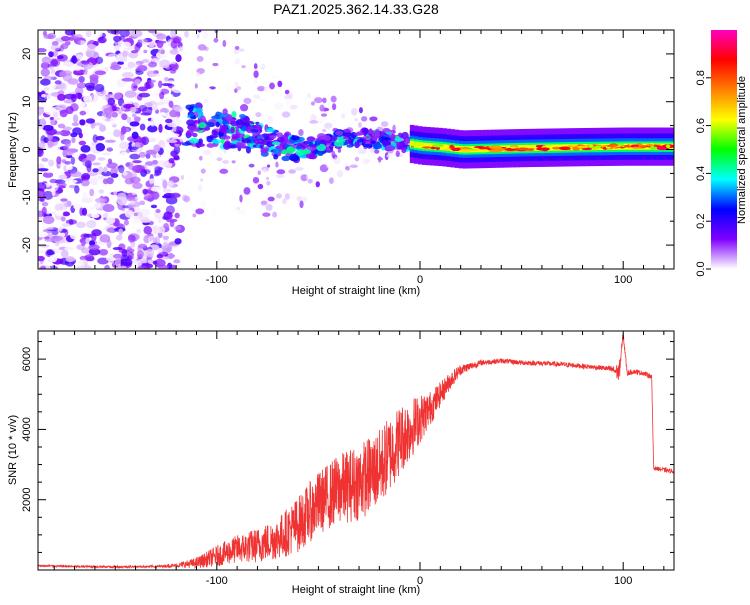  I want to click on x-tick-label: 0, so click(420, 280).